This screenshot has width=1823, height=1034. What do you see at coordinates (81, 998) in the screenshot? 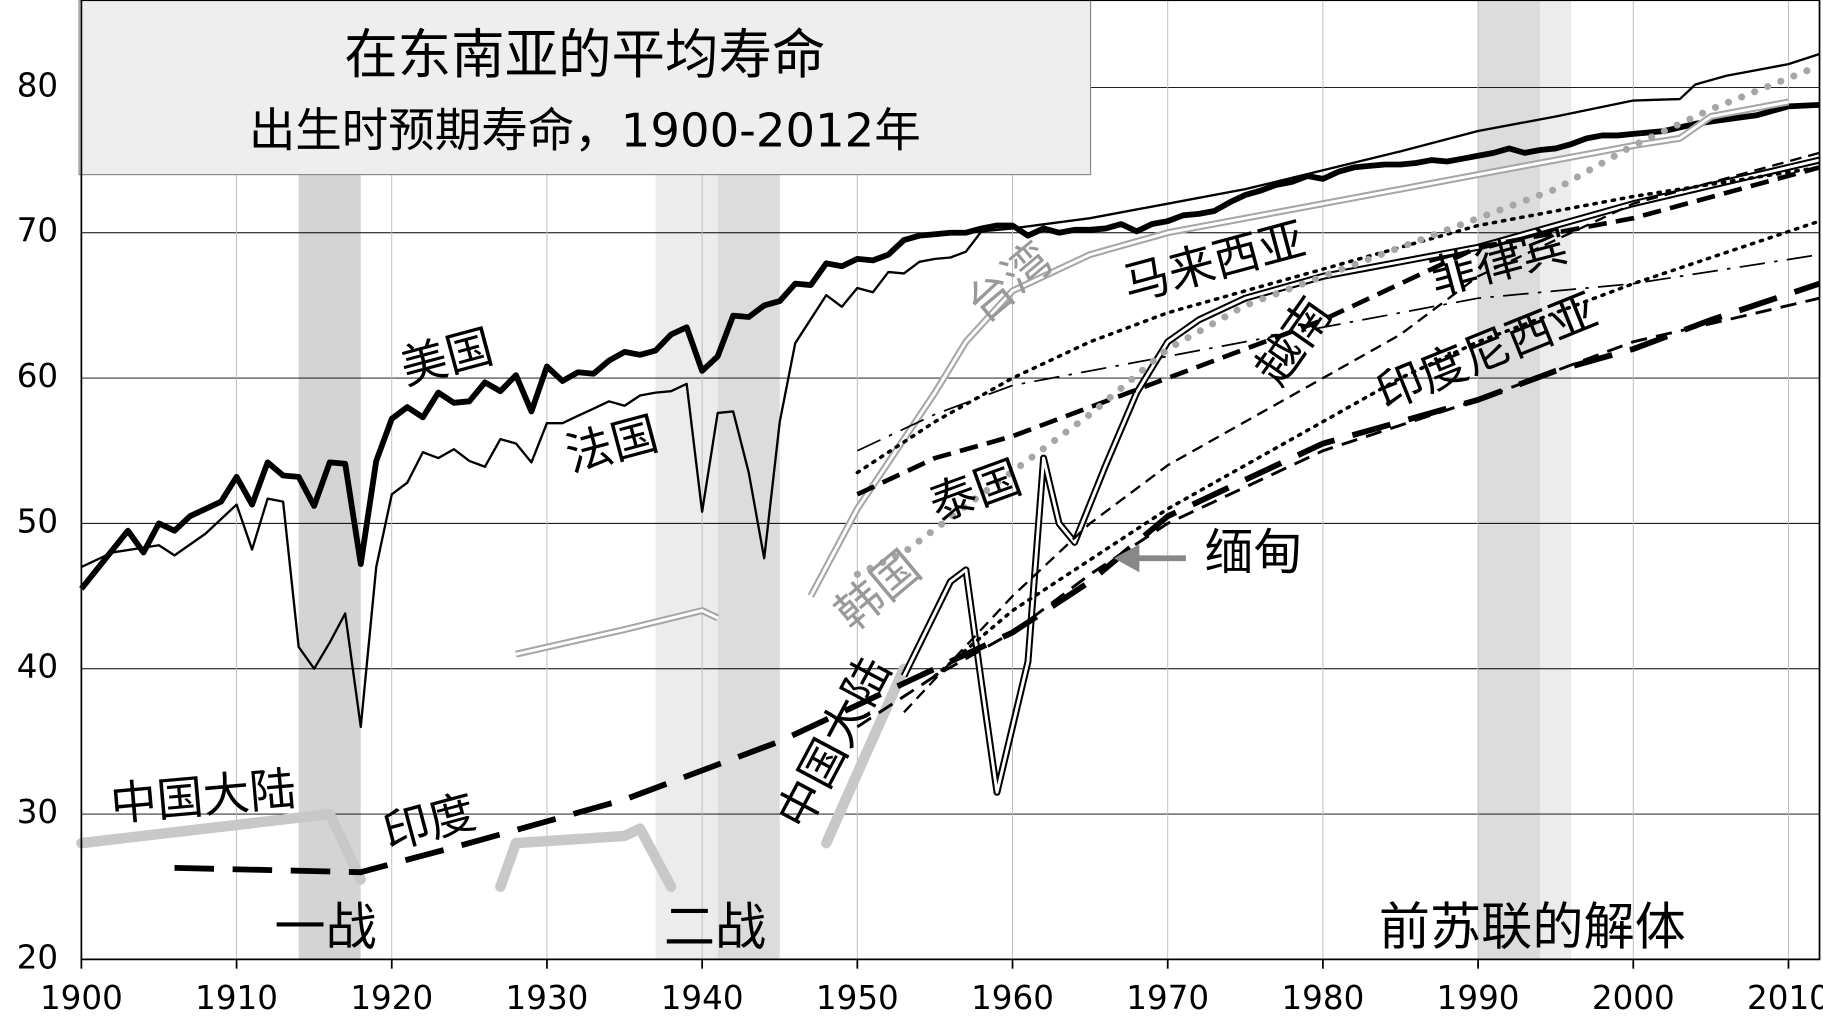
I see `x-tick-label: 1900` at bounding box center [81, 998].